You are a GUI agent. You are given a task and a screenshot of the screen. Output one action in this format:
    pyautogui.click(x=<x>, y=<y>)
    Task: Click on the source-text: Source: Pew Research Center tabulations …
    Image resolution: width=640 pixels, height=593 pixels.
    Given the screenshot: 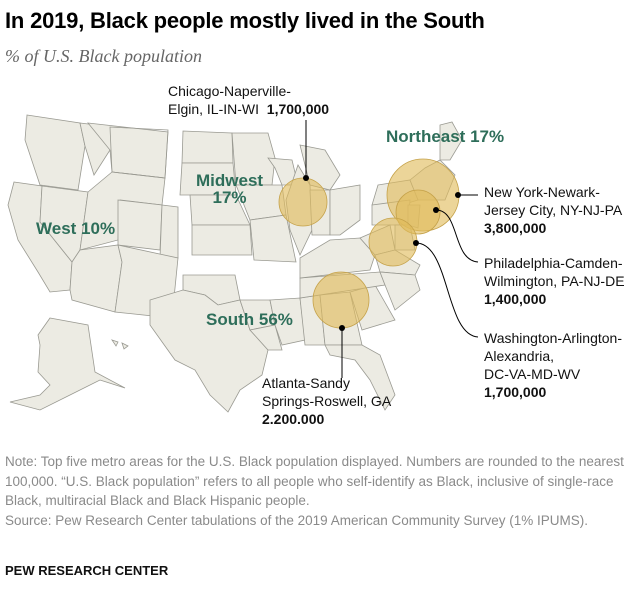 What is the action you would take?
    pyautogui.click(x=297, y=520)
    